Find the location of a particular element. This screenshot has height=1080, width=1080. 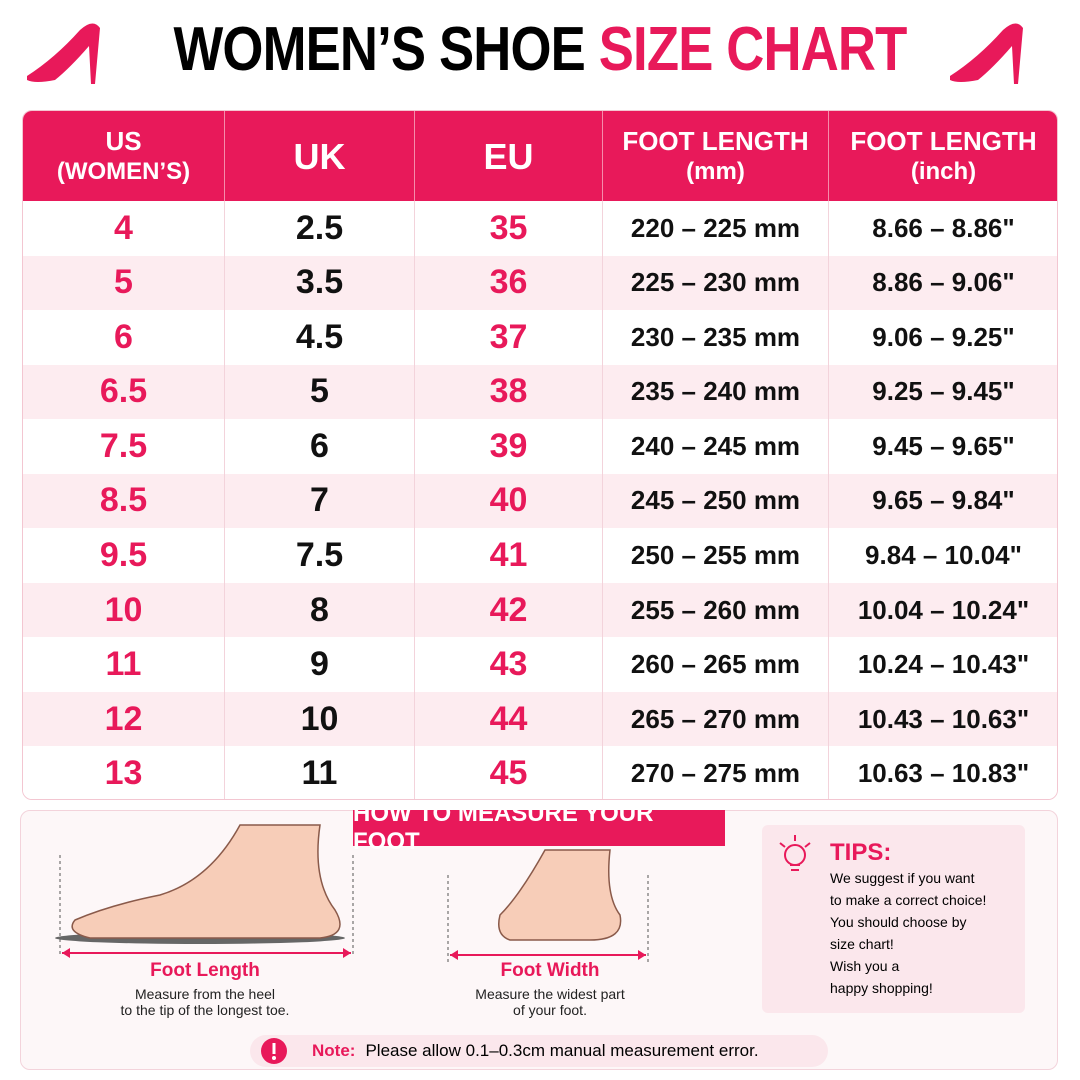

table-cell: 10.24 – 10.43" is located at coordinates (943, 664).